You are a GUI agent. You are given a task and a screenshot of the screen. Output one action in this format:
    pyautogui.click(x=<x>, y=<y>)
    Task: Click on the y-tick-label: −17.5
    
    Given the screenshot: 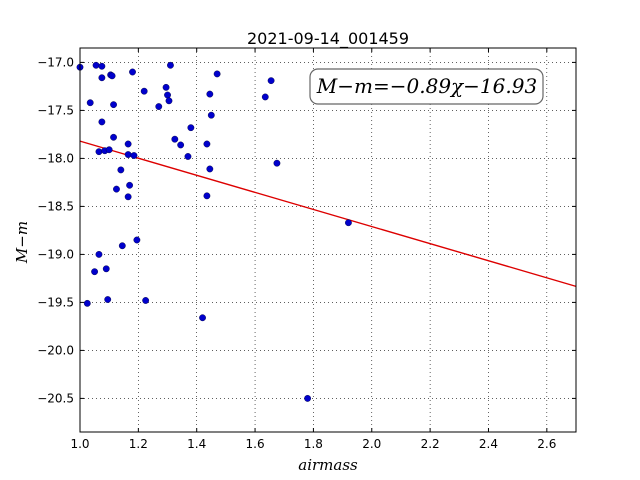 What is the action you would take?
    pyautogui.click(x=55, y=110)
    